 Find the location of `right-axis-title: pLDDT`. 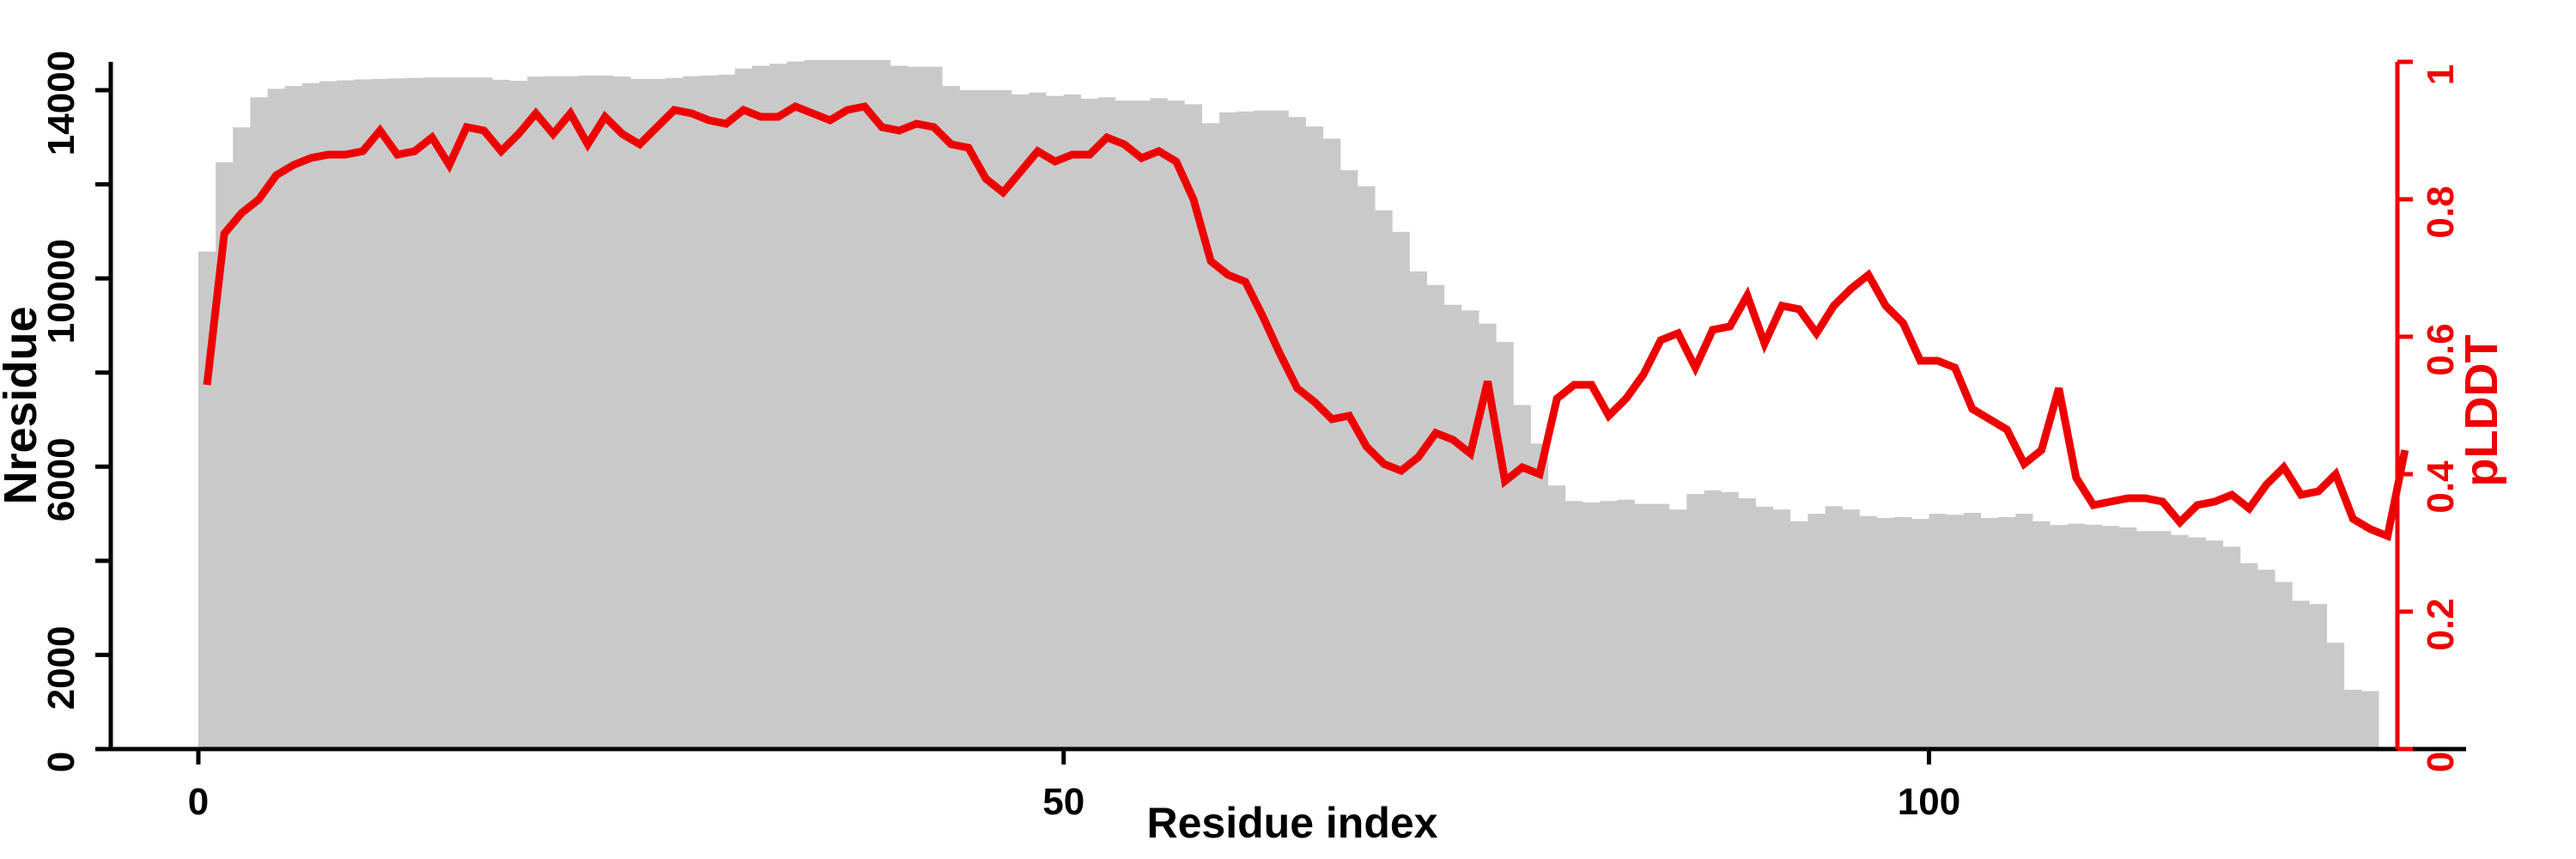

right-axis-title: pLDDT is located at coordinates (2481, 411).